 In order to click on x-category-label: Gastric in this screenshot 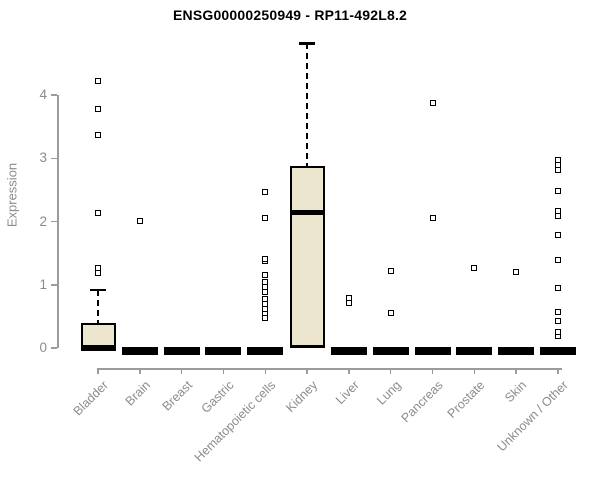, I will do `click(217, 397)`.